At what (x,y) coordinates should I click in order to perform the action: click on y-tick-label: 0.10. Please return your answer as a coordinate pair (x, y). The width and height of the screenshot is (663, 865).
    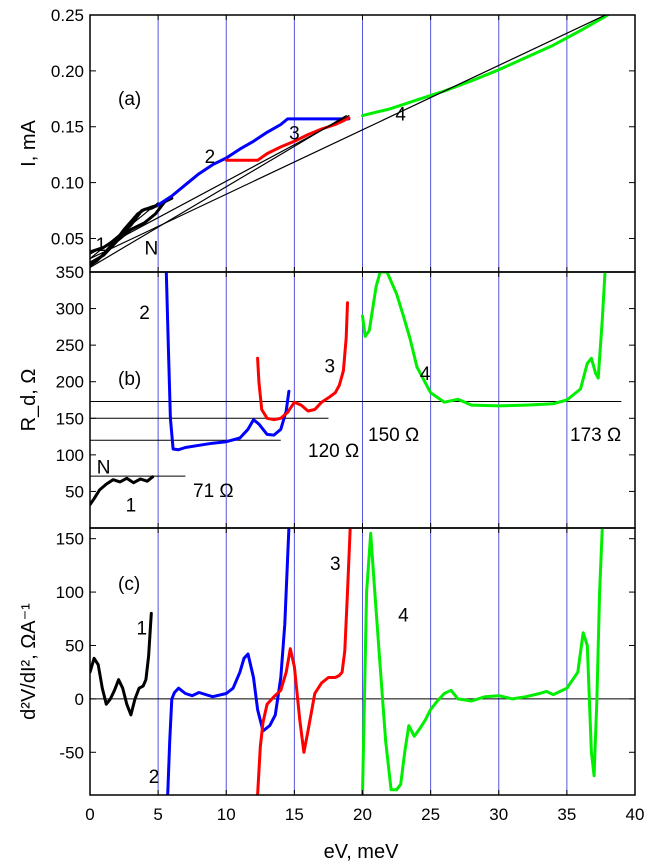
    Looking at the image, I should click on (67, 183).